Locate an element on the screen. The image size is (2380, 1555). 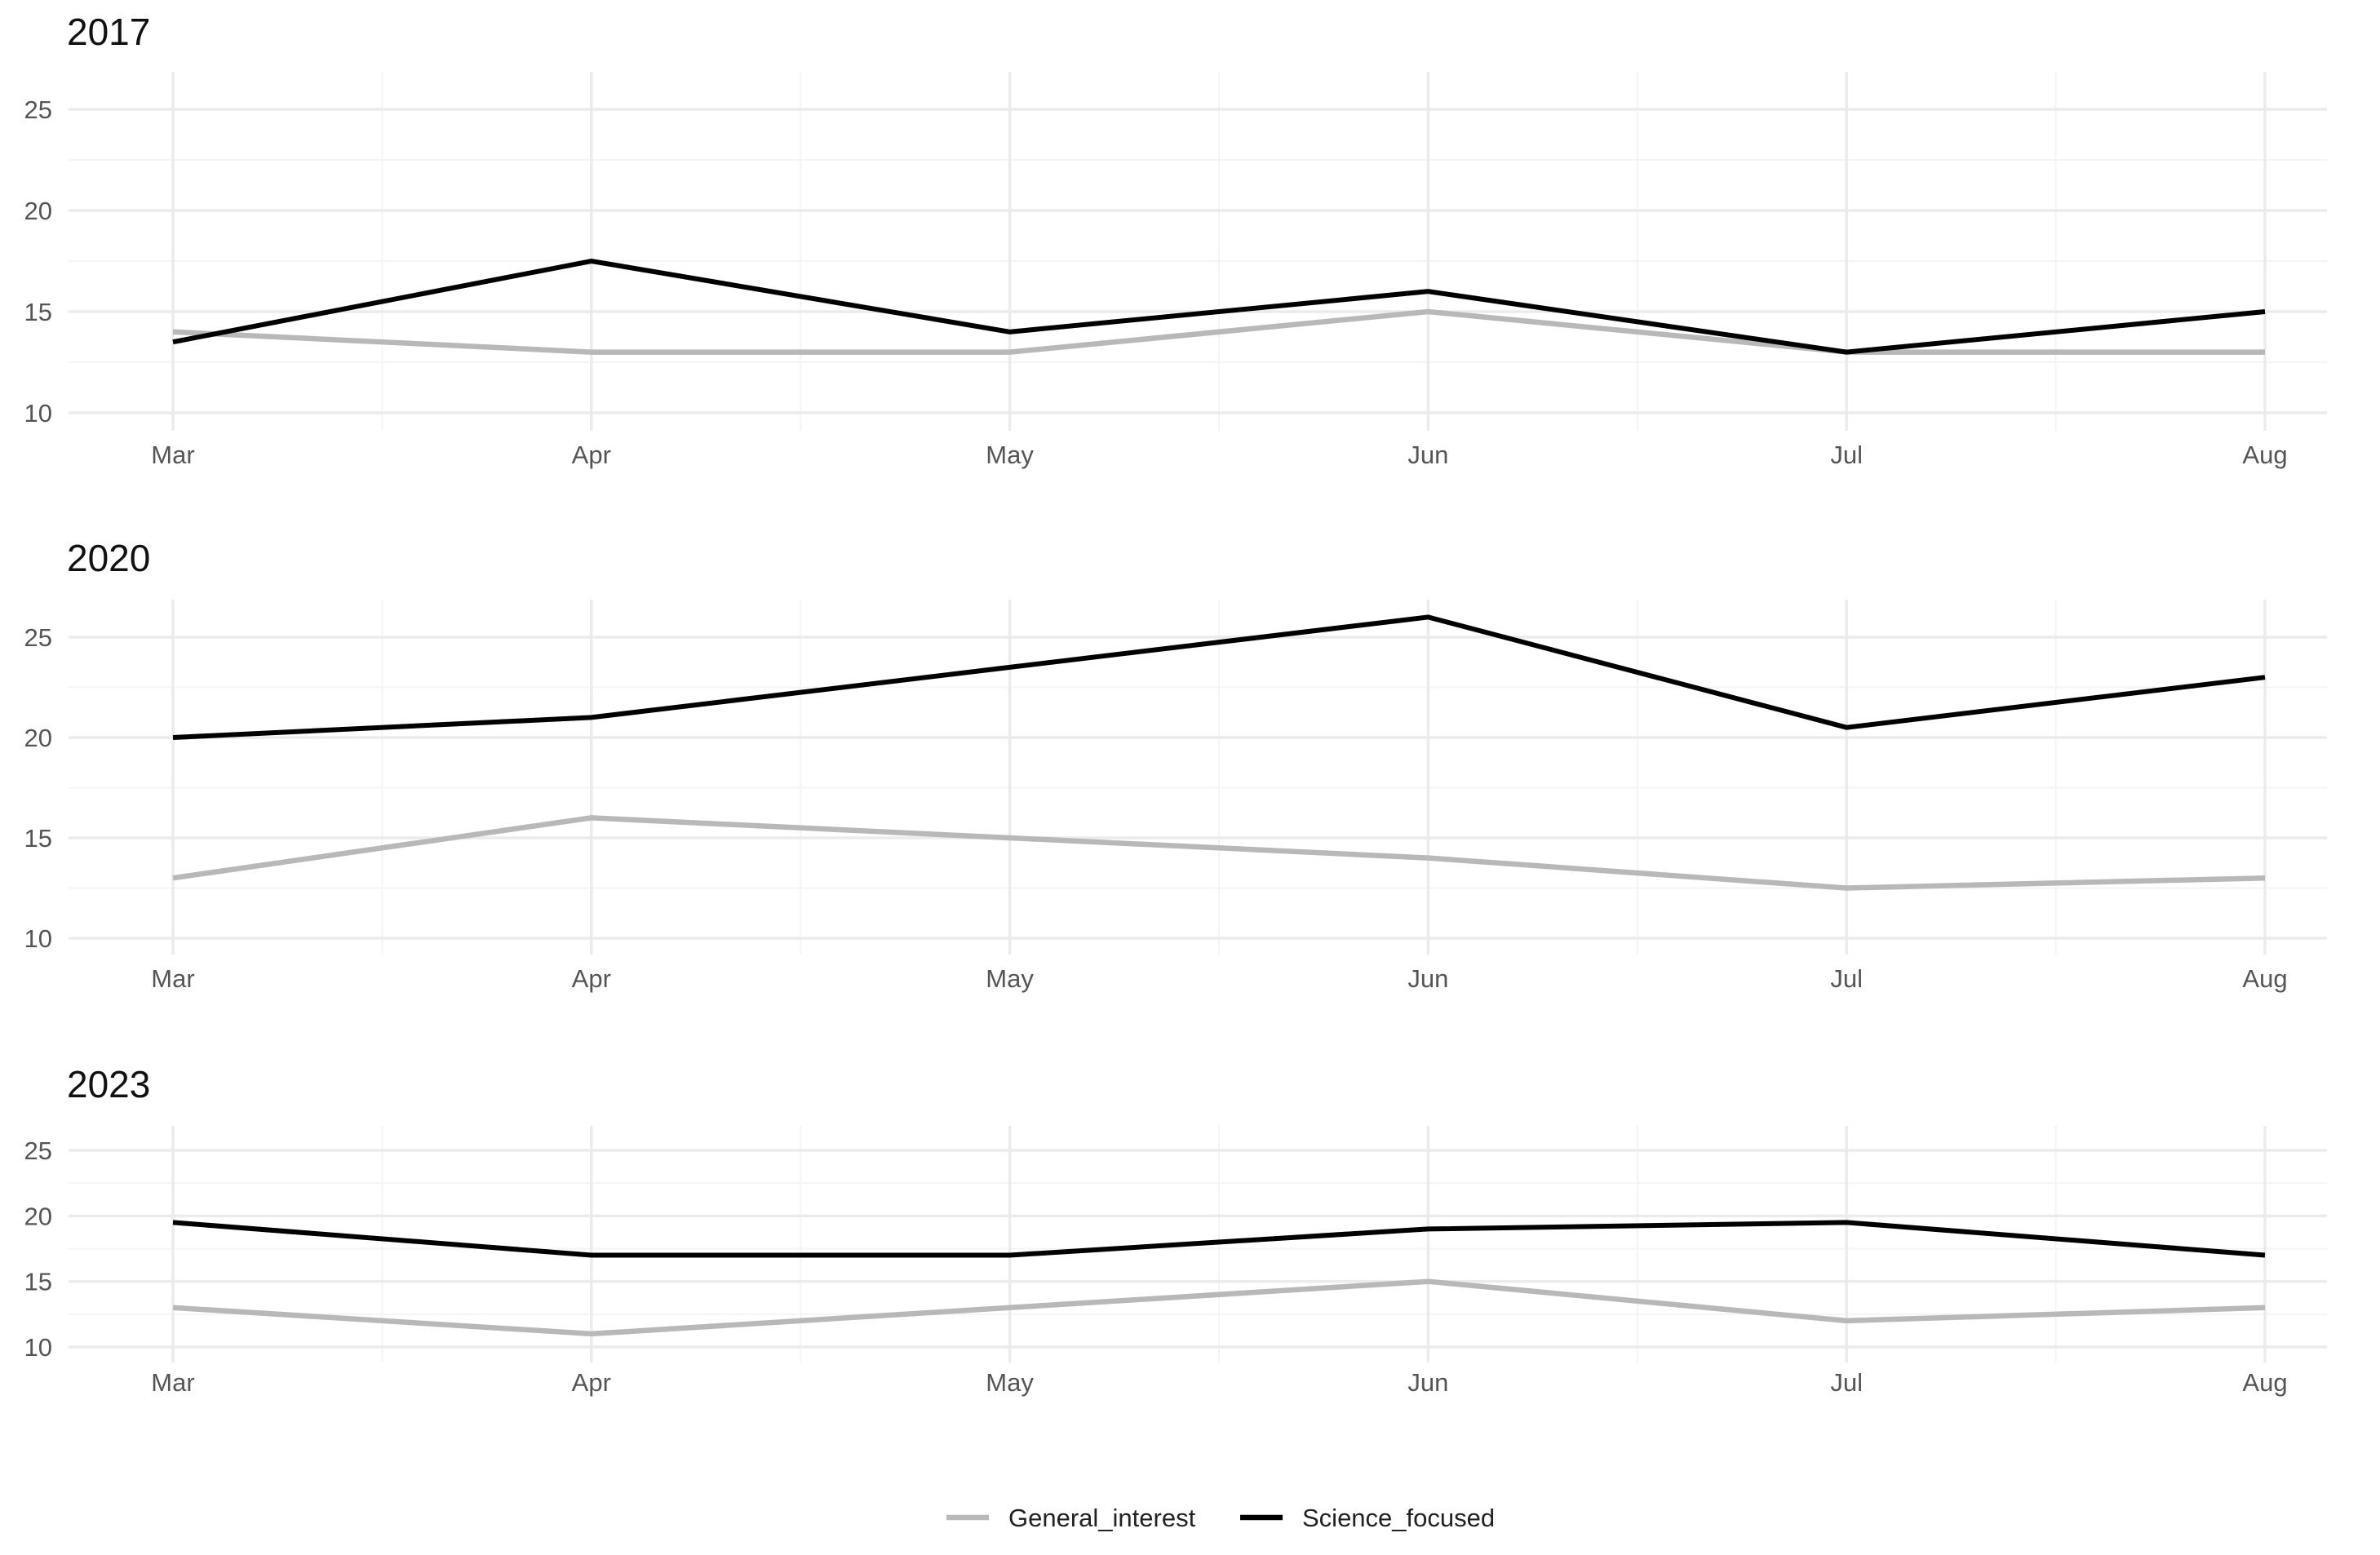
legend: General_interest Science_focused is located at coordinates (1220, 1518).